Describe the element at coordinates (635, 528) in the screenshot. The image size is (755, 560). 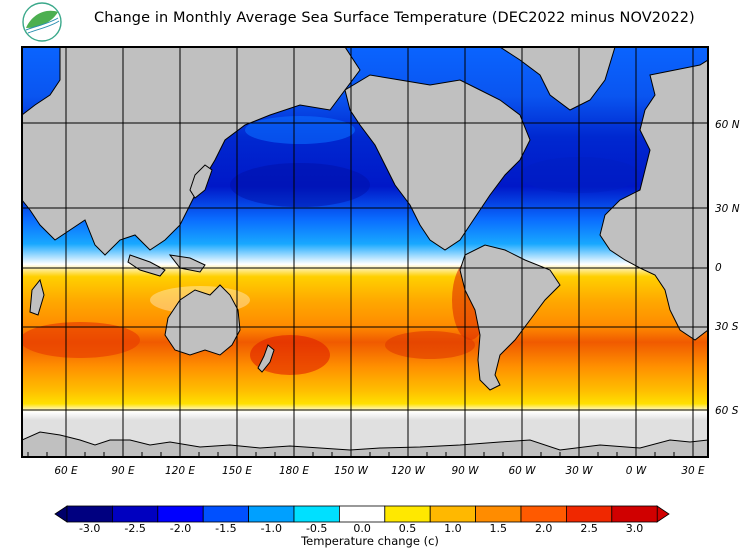
I see `colorbar-label: 3.0` at that location.